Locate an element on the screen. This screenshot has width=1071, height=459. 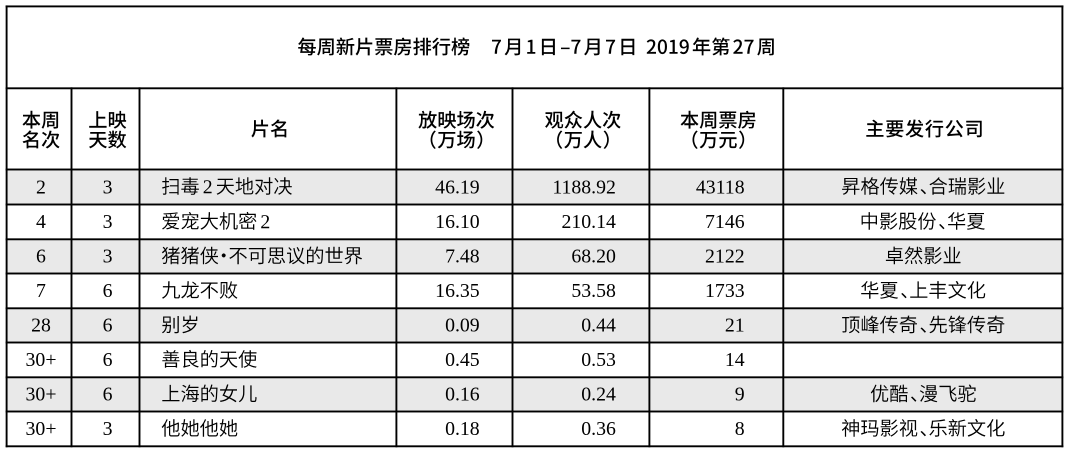
svg-text: 0.09 is located at coordinates (462, 326).